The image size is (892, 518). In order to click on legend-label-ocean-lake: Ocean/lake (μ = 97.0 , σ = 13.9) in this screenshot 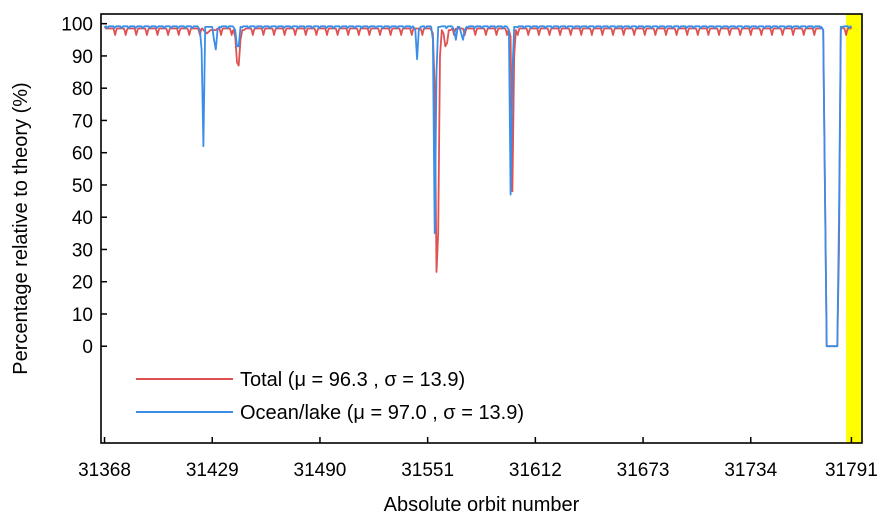, I will do `click(382, 413)`.